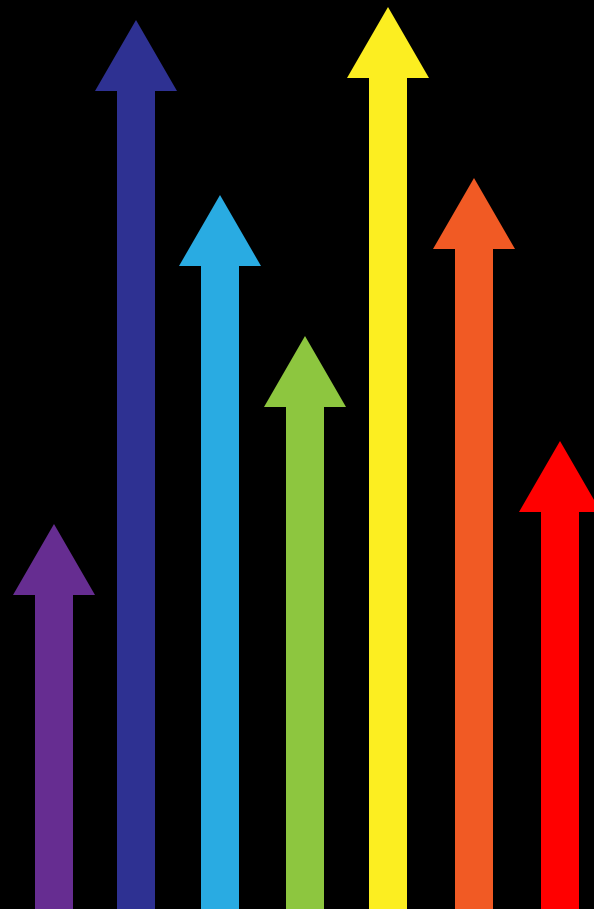  What do you see at coordinates (136, 55) in the screenshot?
I see `navy-arrow-head` at bounding box center [136, 55].